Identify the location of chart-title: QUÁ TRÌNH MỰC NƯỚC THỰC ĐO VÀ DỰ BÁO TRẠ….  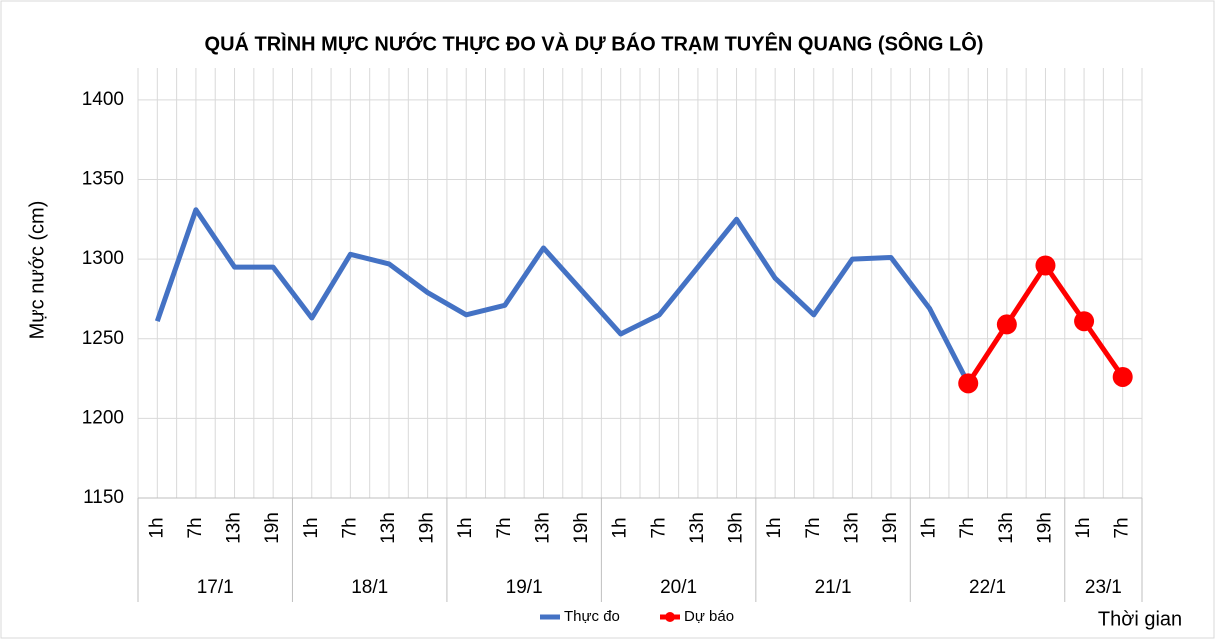
(594, 43).